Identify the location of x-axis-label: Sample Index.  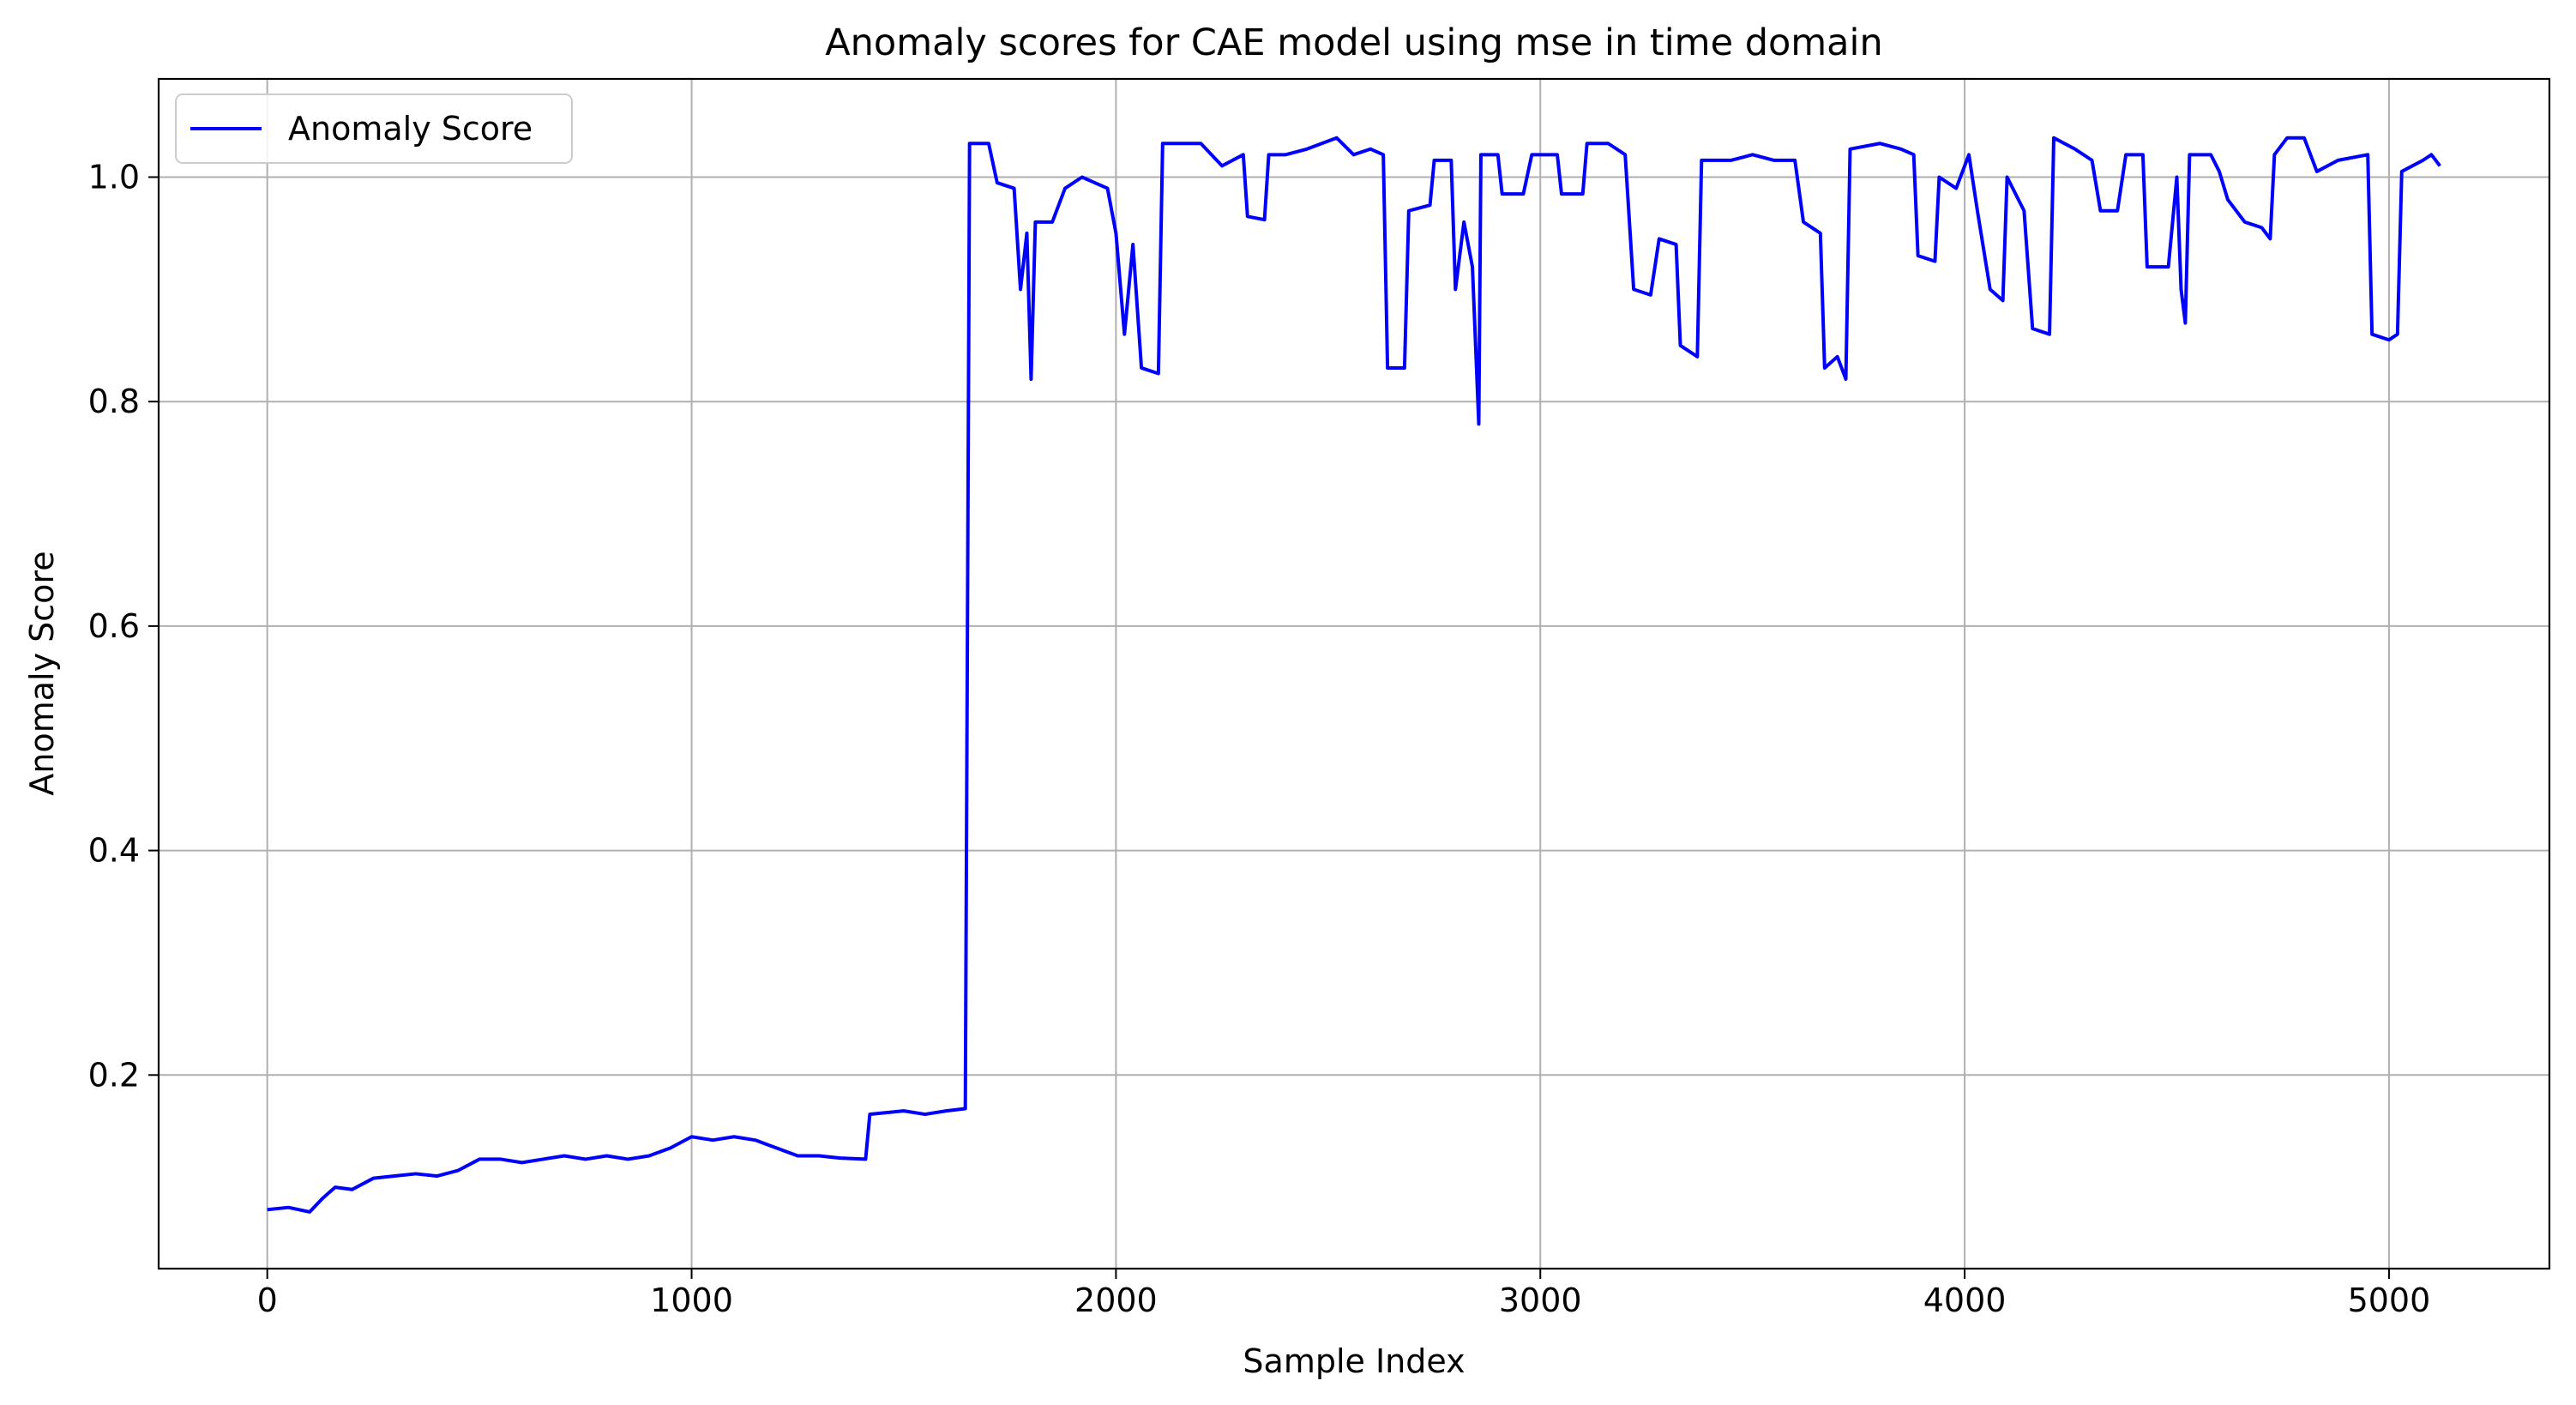
(1354, 1361).